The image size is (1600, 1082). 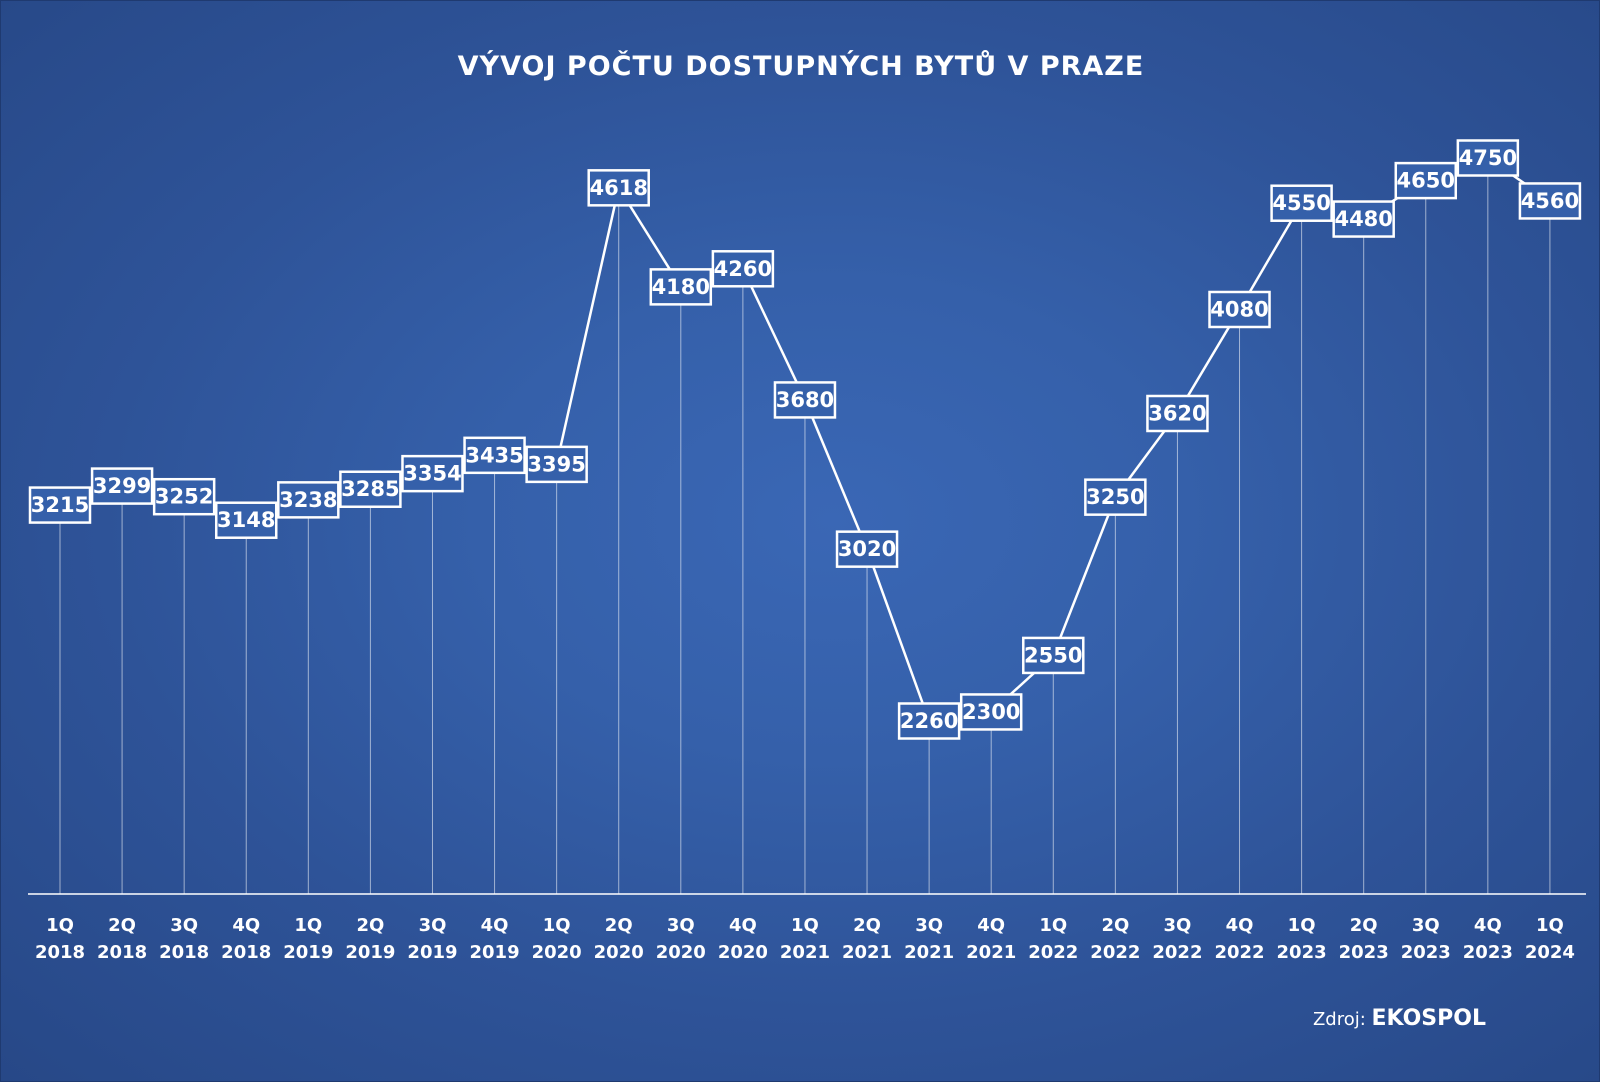 I want to click on data-label: 4618, so click(x=618, y=188).